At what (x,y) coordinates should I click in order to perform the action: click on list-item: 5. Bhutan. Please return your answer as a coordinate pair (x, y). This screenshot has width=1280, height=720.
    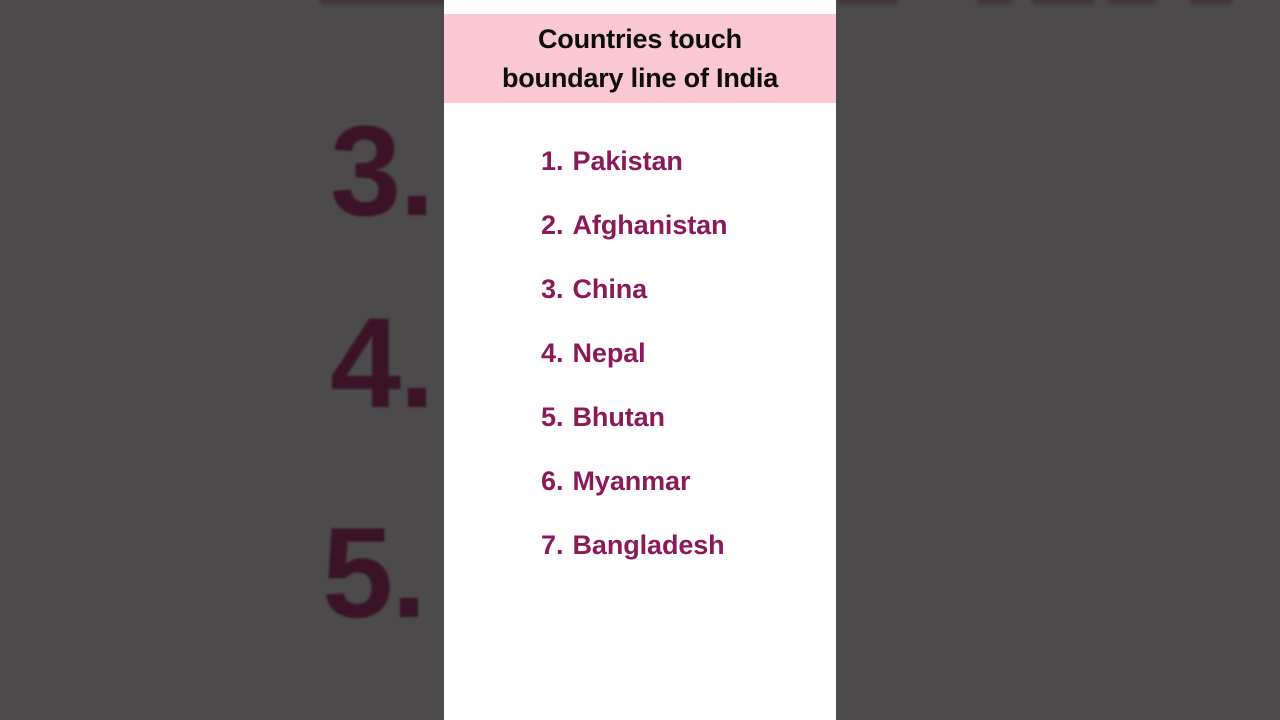
    Looking at the image, I should click on (640, 434).